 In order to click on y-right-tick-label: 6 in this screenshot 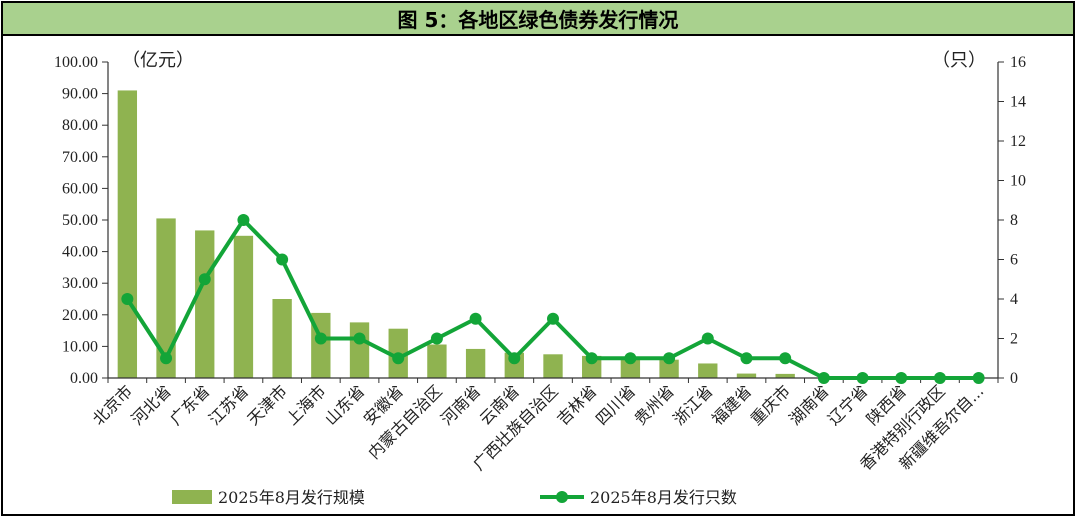, I will do `click(1014, 260)`.